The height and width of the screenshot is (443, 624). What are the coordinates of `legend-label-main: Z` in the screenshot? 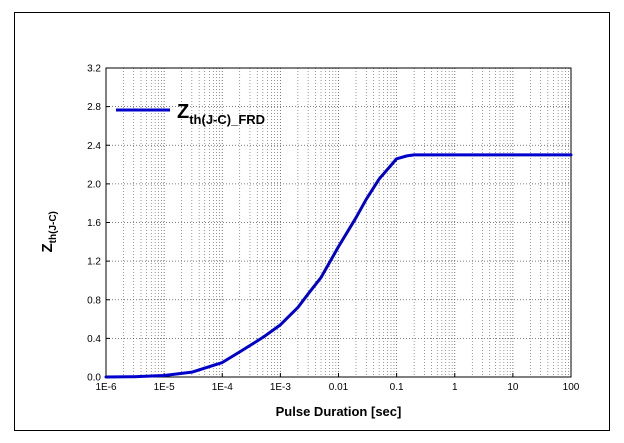 It's located at (183, 112).